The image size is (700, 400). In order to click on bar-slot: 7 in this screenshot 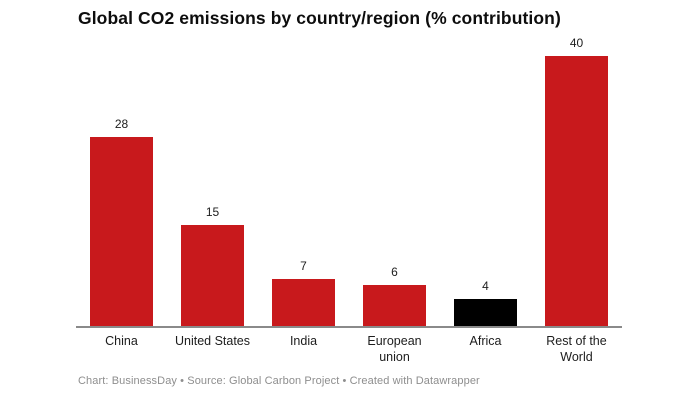, I will do `click(303, 181)`.